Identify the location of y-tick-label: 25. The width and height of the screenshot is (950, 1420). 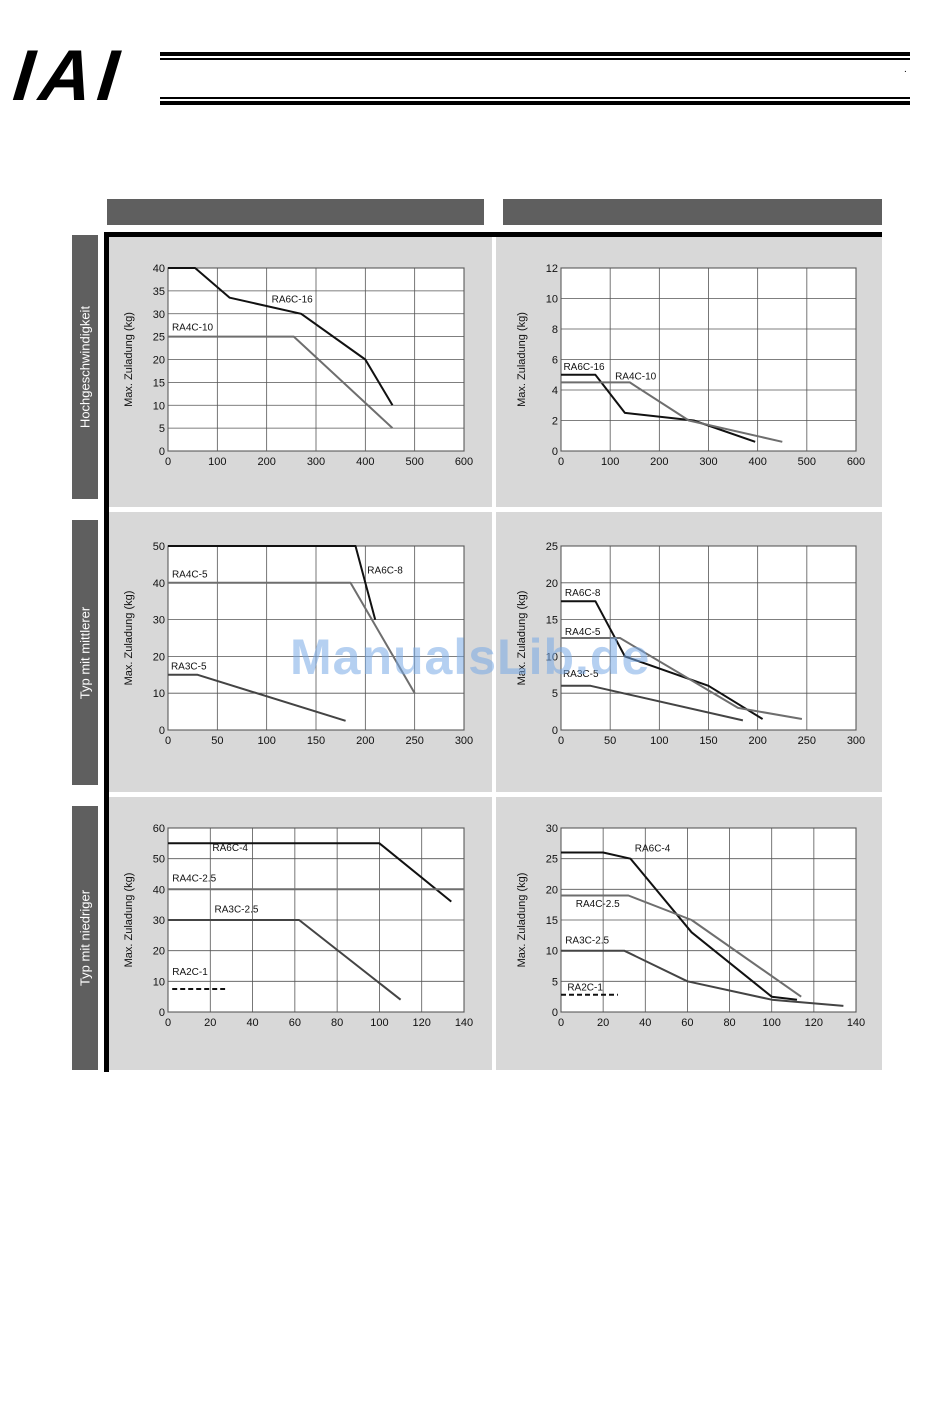
(552, 860).